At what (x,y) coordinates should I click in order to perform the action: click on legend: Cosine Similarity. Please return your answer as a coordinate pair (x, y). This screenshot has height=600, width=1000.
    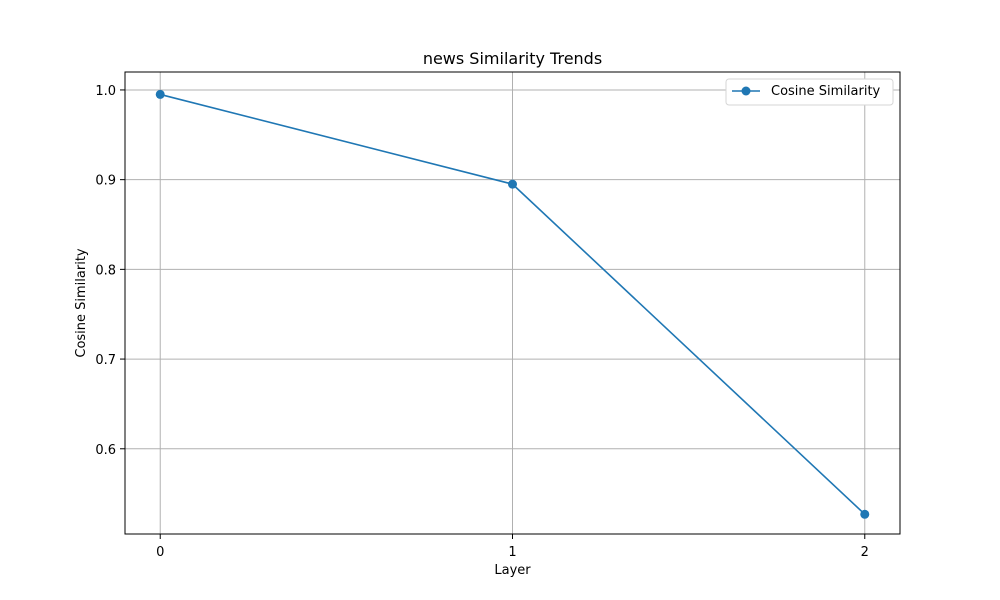
    Looking at the image, I should click on (809, 92).